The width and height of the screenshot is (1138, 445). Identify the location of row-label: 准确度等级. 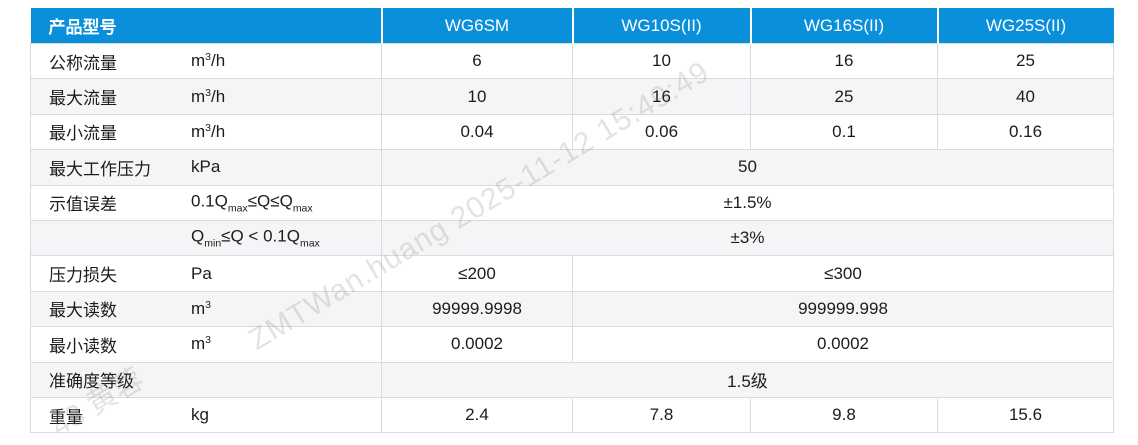
(91, 382).